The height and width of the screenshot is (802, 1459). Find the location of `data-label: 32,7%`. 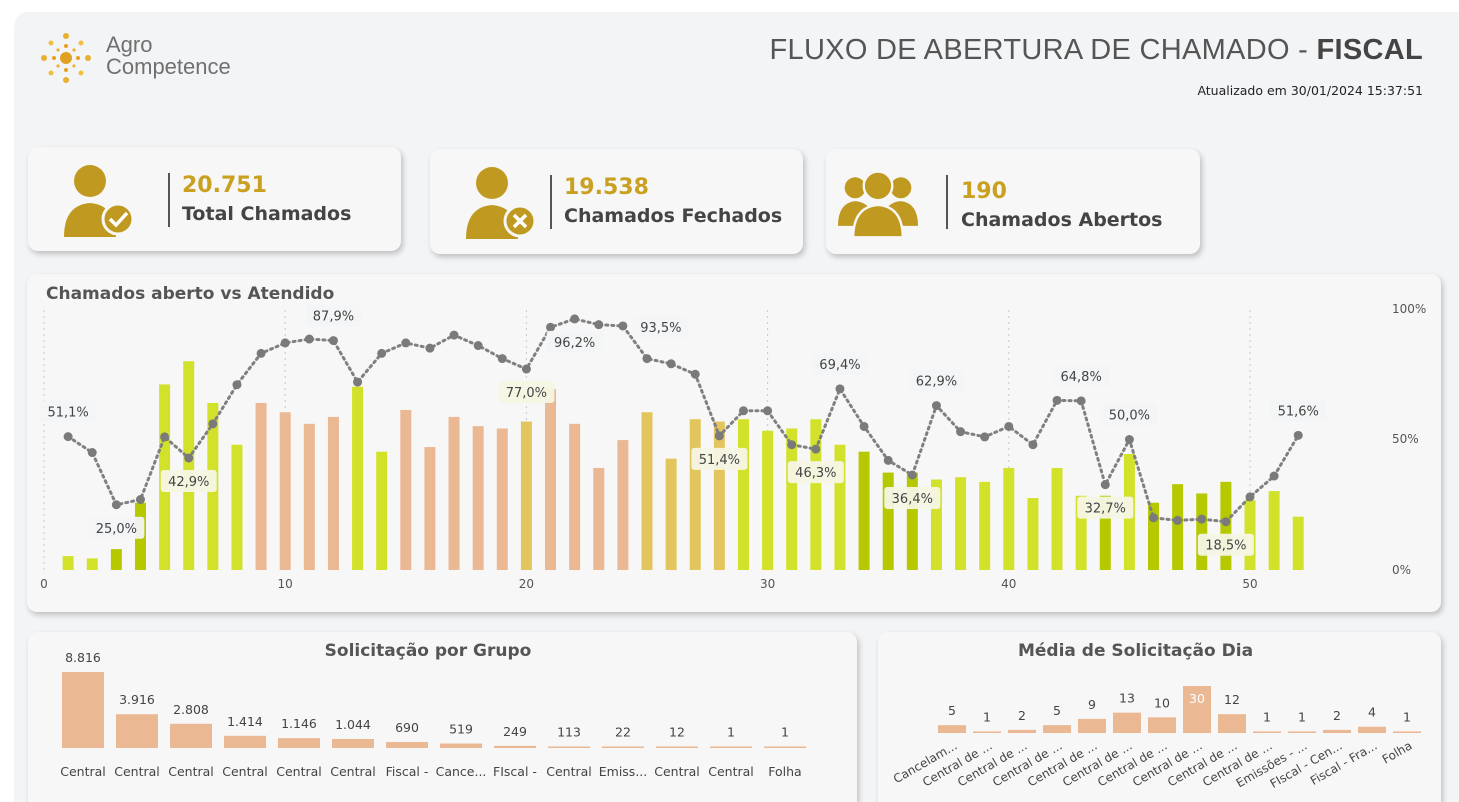

data-label: 32,7% is located at coordinates (1105, 509).